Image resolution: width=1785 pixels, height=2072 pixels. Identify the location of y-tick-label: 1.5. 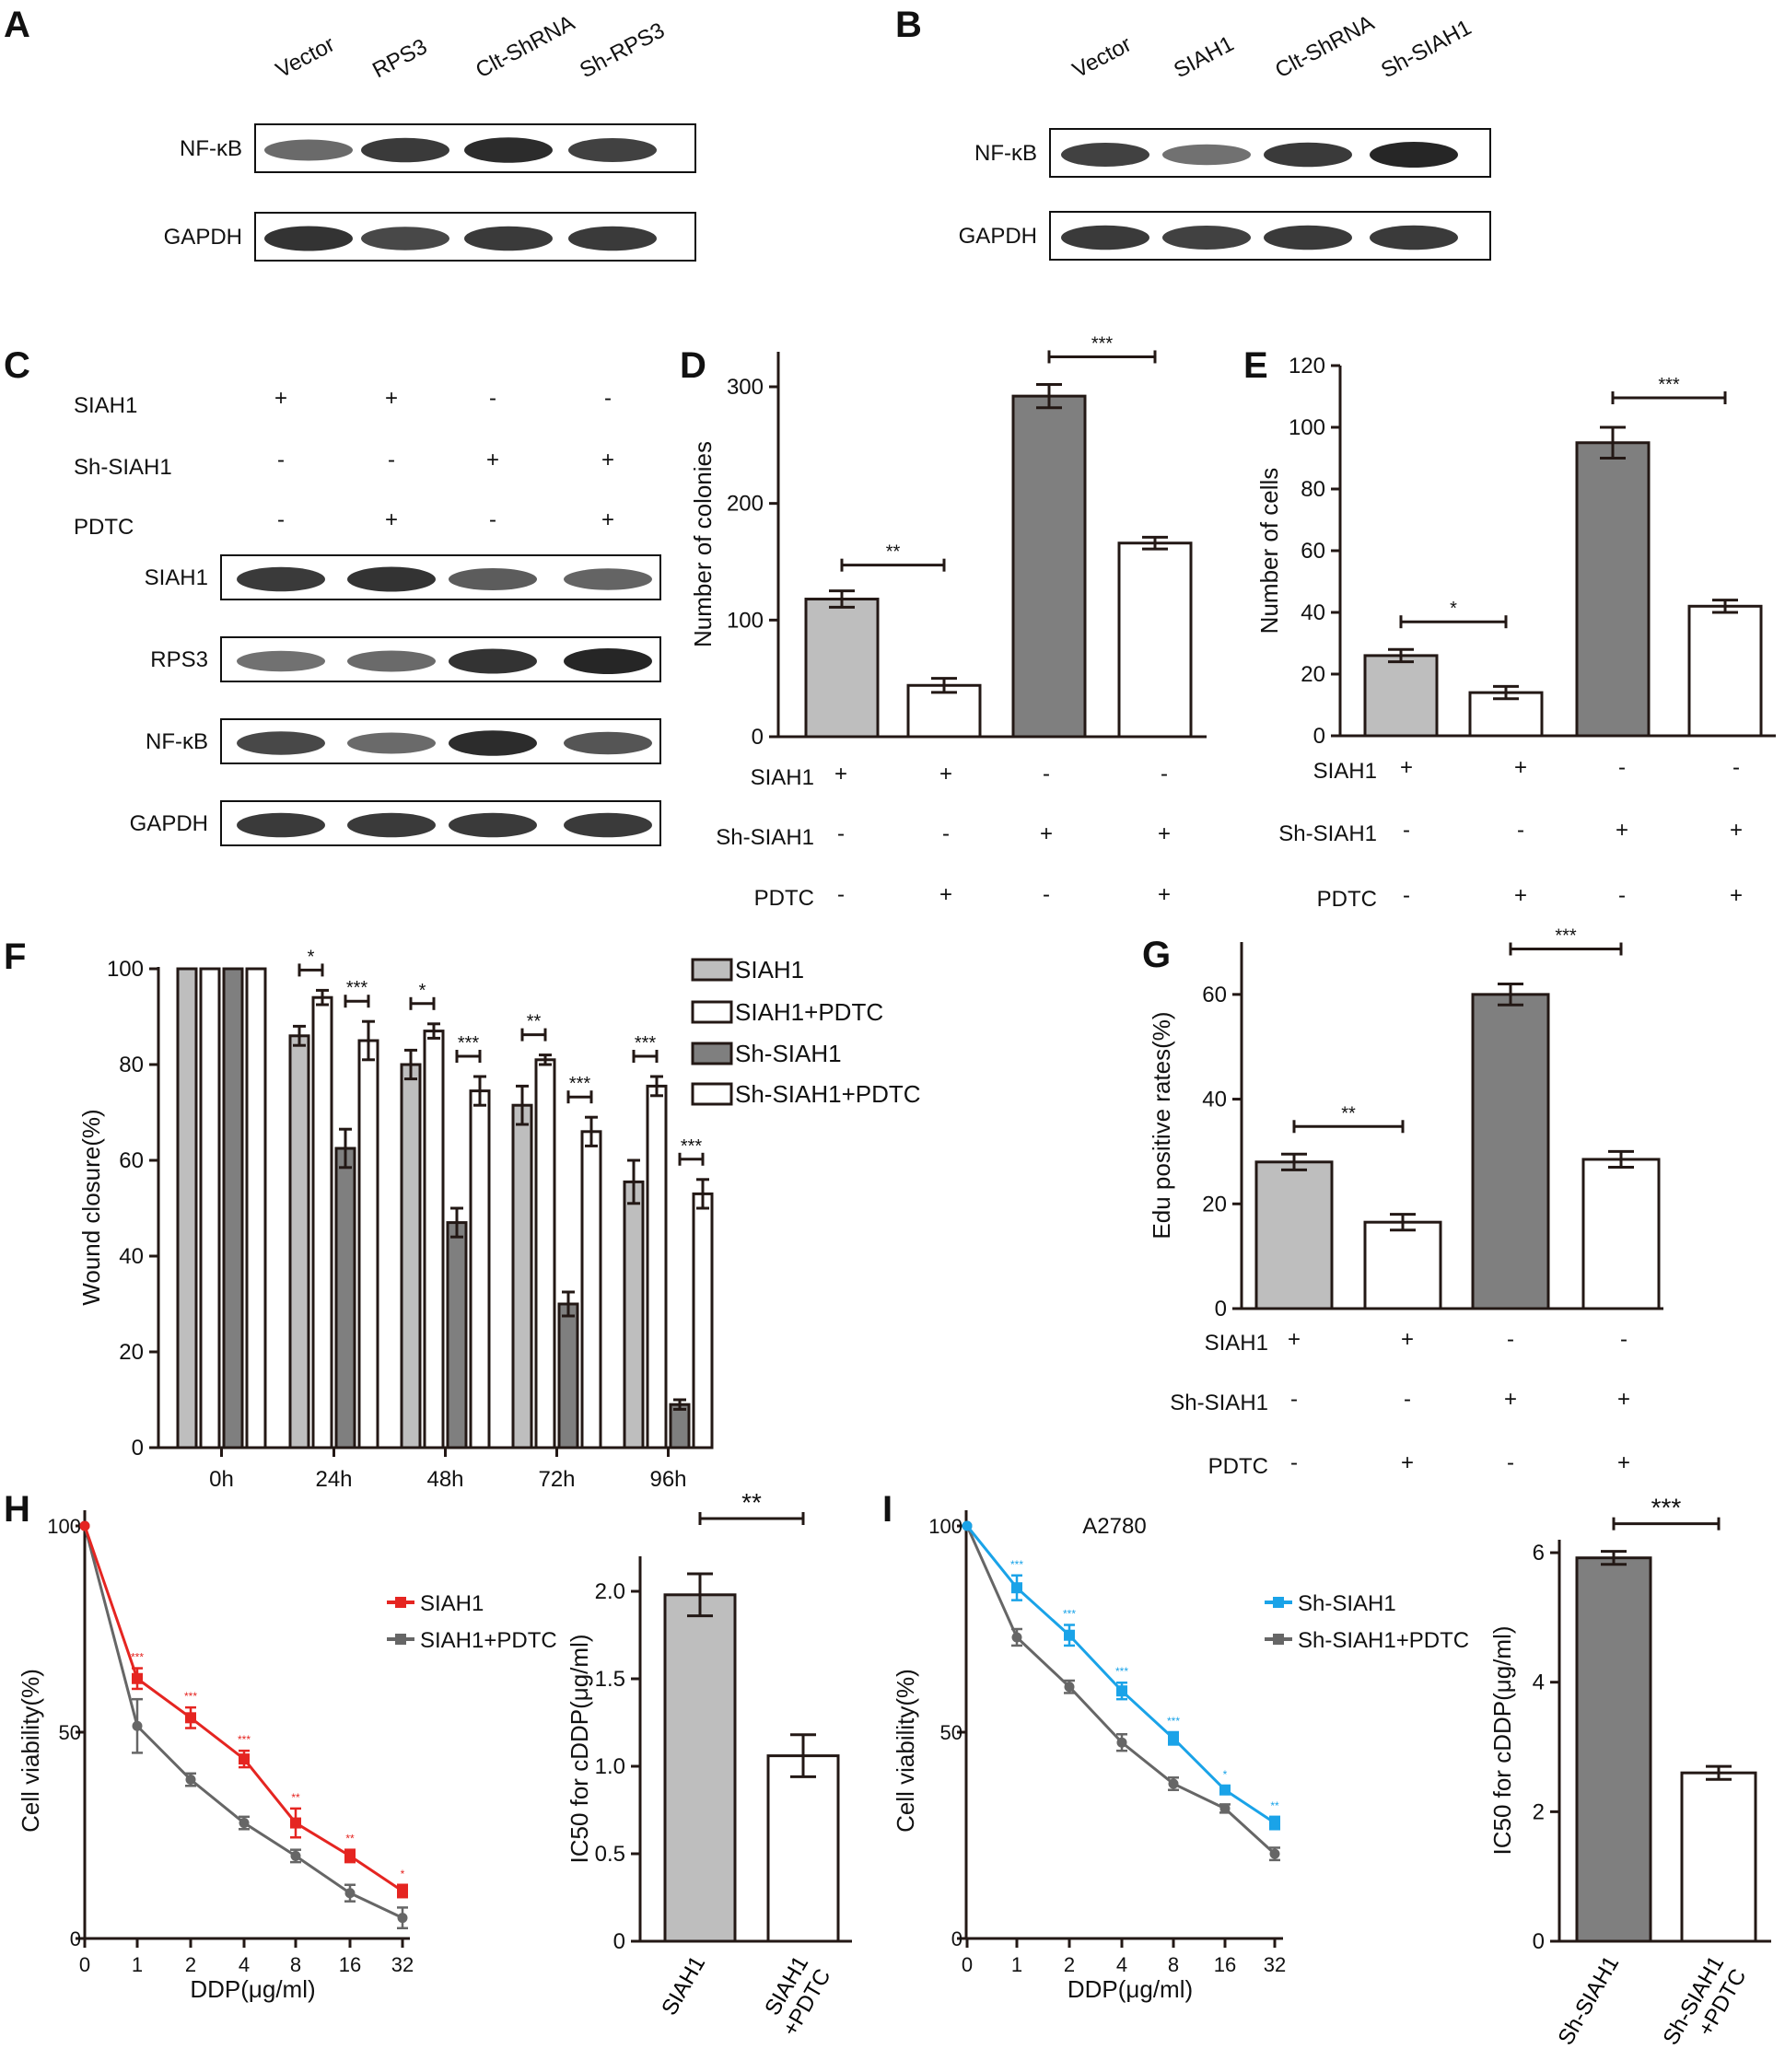
(610, 1679).